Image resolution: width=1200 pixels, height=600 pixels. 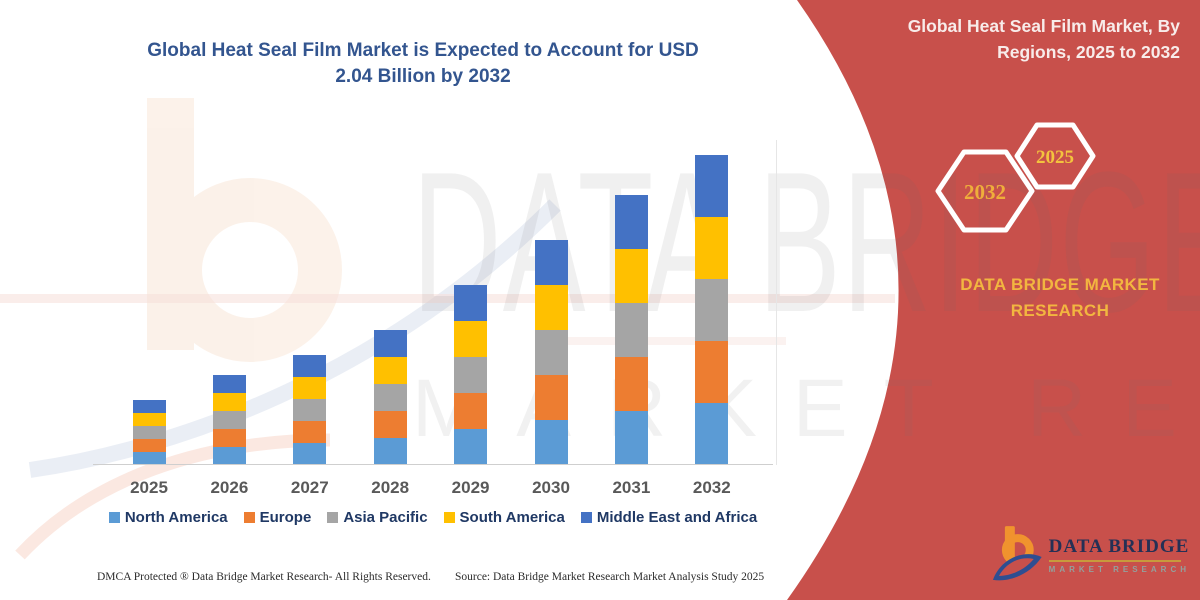 I want to click on hexagon-2032, so click(x=985, y=191).